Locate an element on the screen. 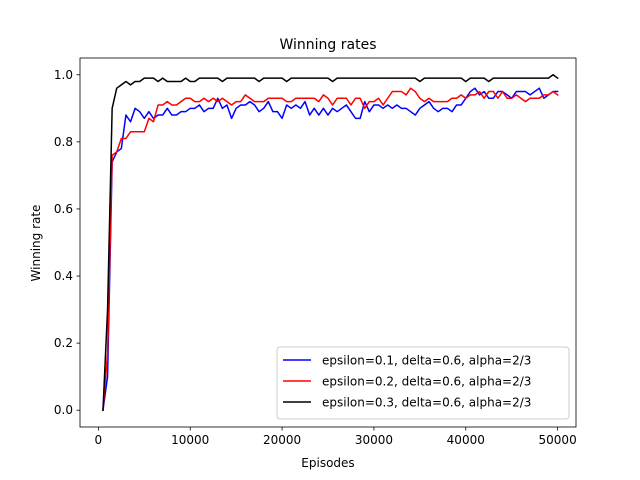 The width and height of the screenshot is (640, 480). x-tick-label: 20000 is located at coordinates (282, 440).